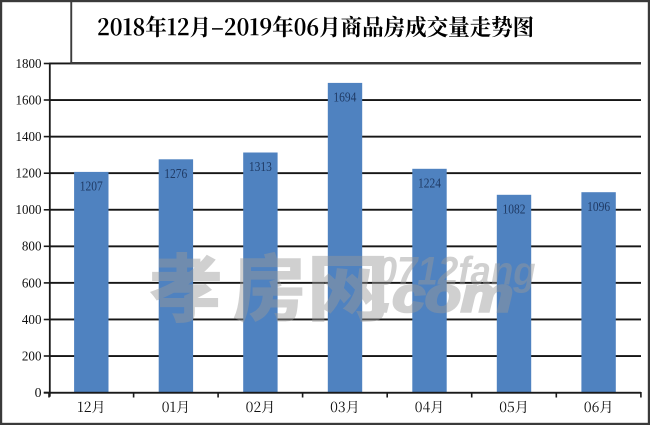  What do you see at coordinates (514, 209) in the screenshot?
I see `svg-text: 1082` at bounding box center [514, 209].